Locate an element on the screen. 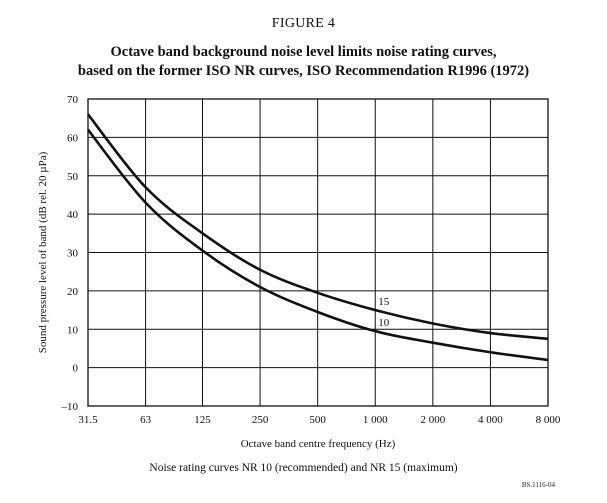 This screenshot has height=503, width=607. x-axis-label: Octave band centre frequency (Hz) is located at coordinates (318, 444).